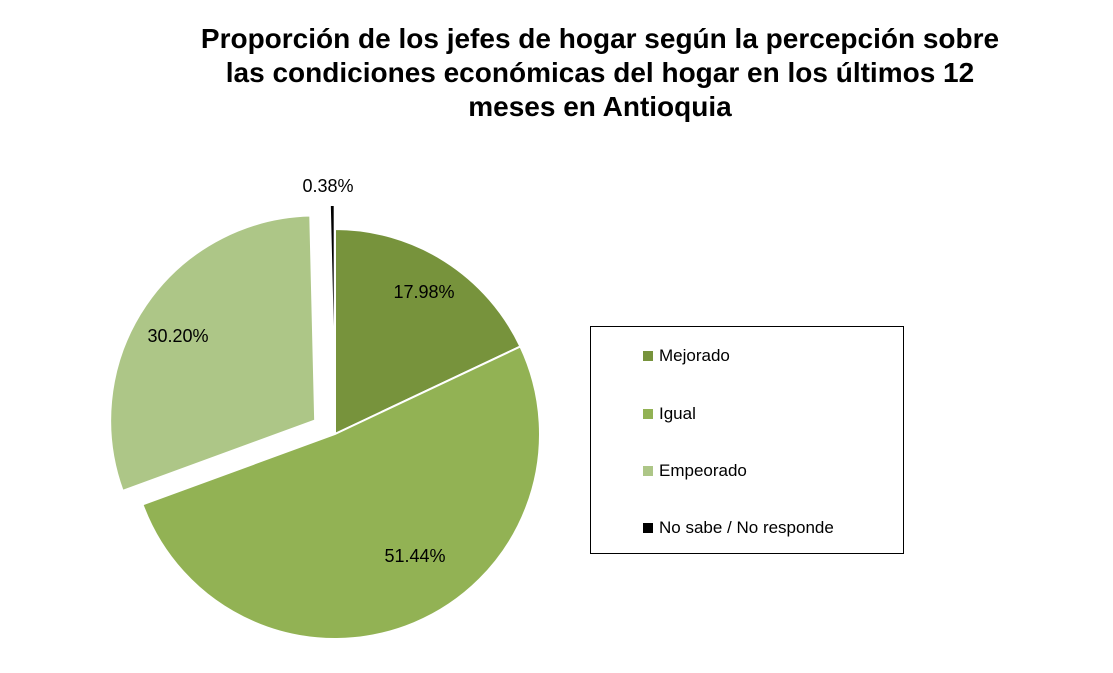 The image size is (1113, 673). I want to click on legend-item-no-sabe: No sabe / No responde, so click(738, 528).